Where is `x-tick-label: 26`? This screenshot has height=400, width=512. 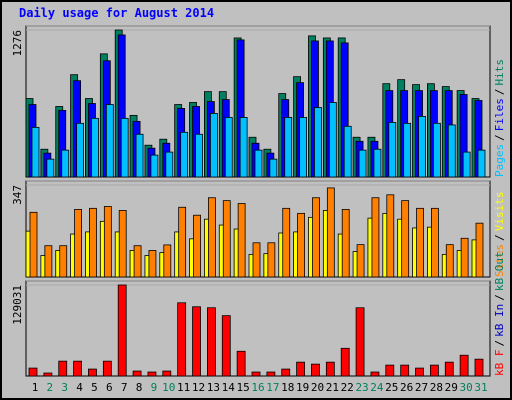
x-tick-label: 26 is located at coordinates (406, 387).